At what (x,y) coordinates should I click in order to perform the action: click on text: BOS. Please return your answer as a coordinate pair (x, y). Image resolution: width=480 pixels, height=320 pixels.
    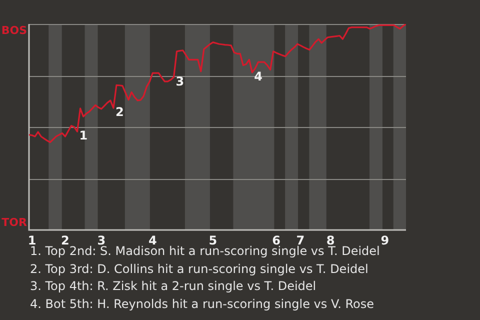
    Looking at the image, I should click on (14, 30).